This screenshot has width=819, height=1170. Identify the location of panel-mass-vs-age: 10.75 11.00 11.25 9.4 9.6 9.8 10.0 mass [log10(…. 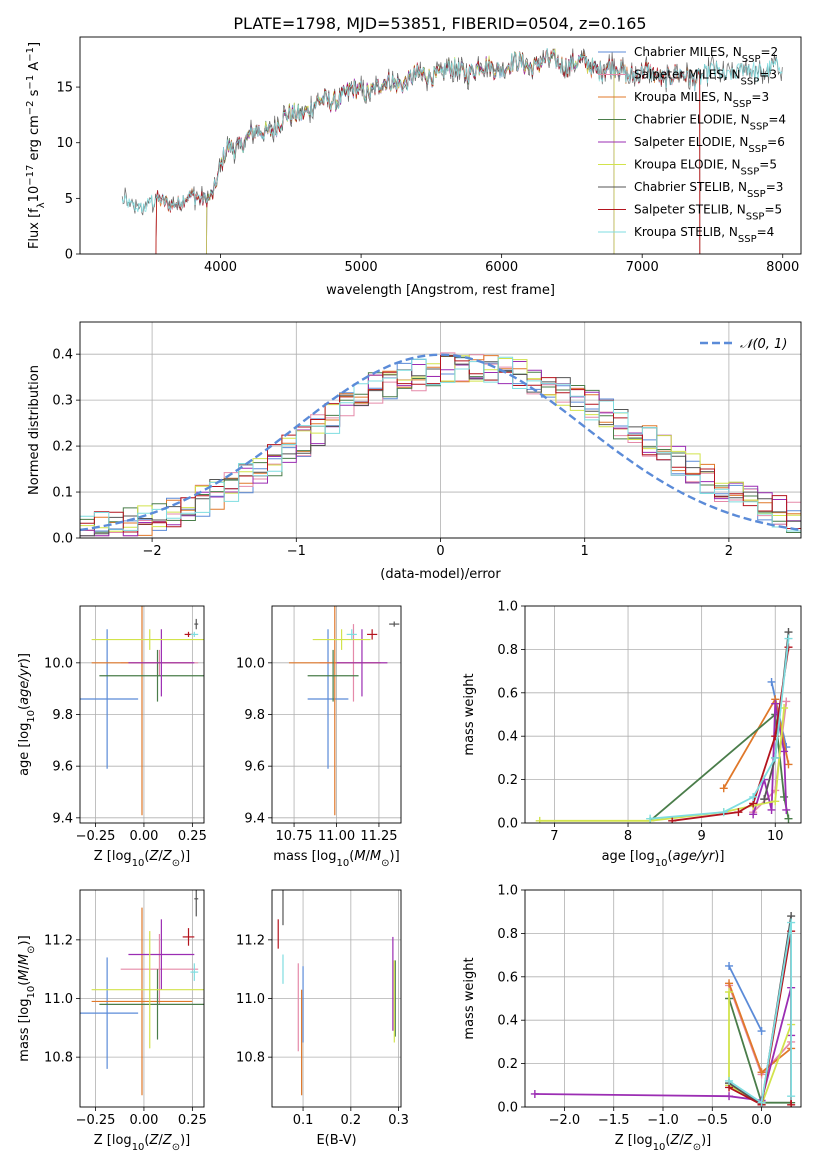
(319, 737).